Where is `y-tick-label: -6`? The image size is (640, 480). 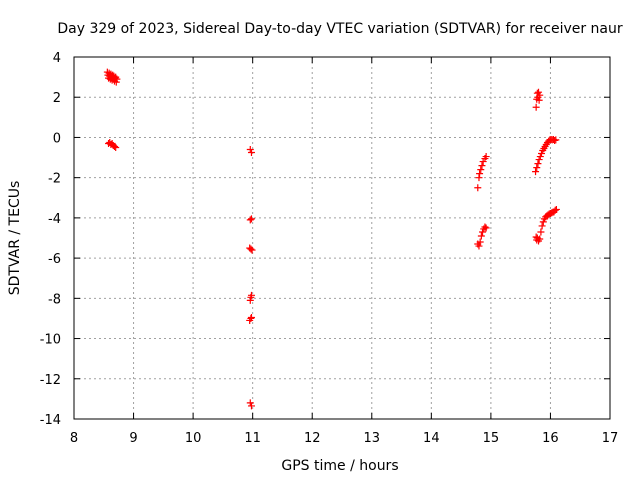
y-tick-label: -6 is located at coordinates (54, 259).